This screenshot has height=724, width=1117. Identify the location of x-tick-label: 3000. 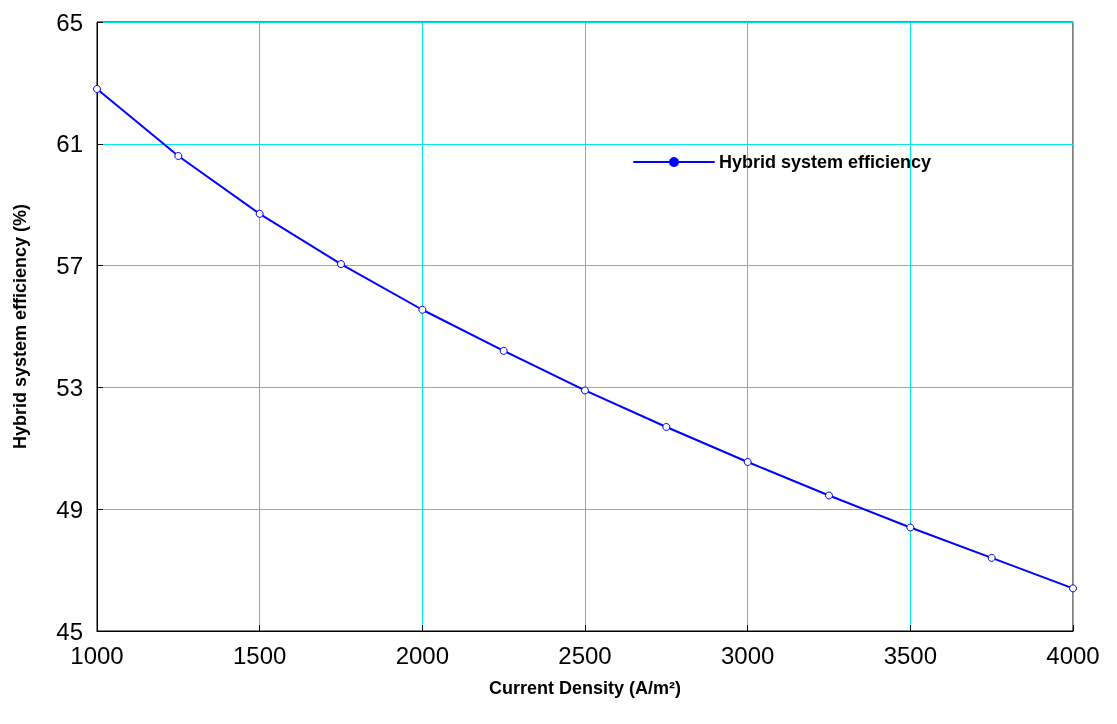
(747, 655).